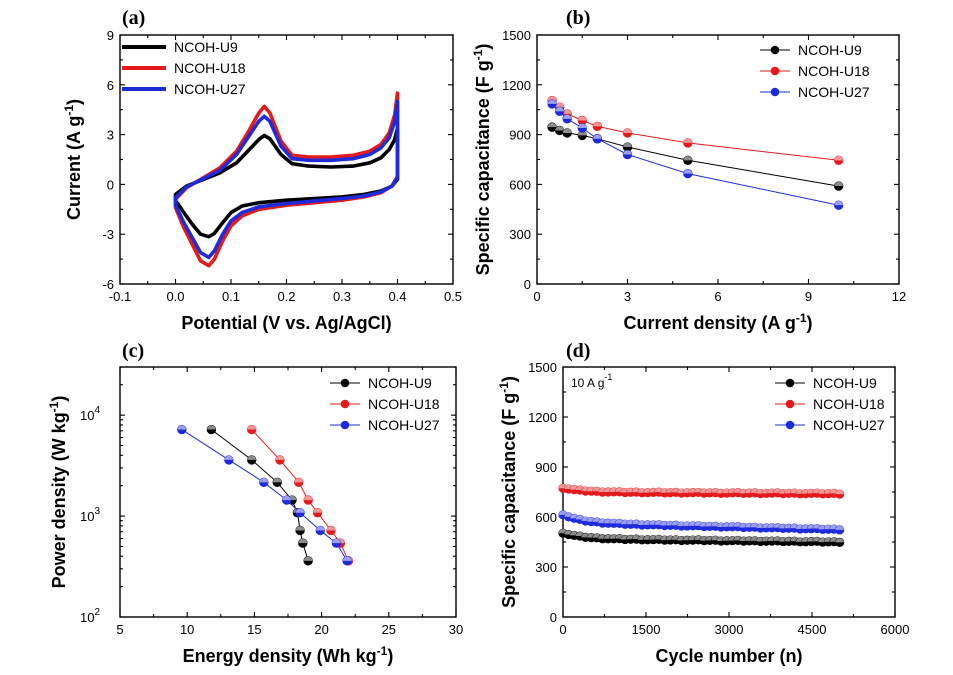  Describe the element at coordinates (578, 18) in the screenshot. I see `panel-label: (b)` at that location.